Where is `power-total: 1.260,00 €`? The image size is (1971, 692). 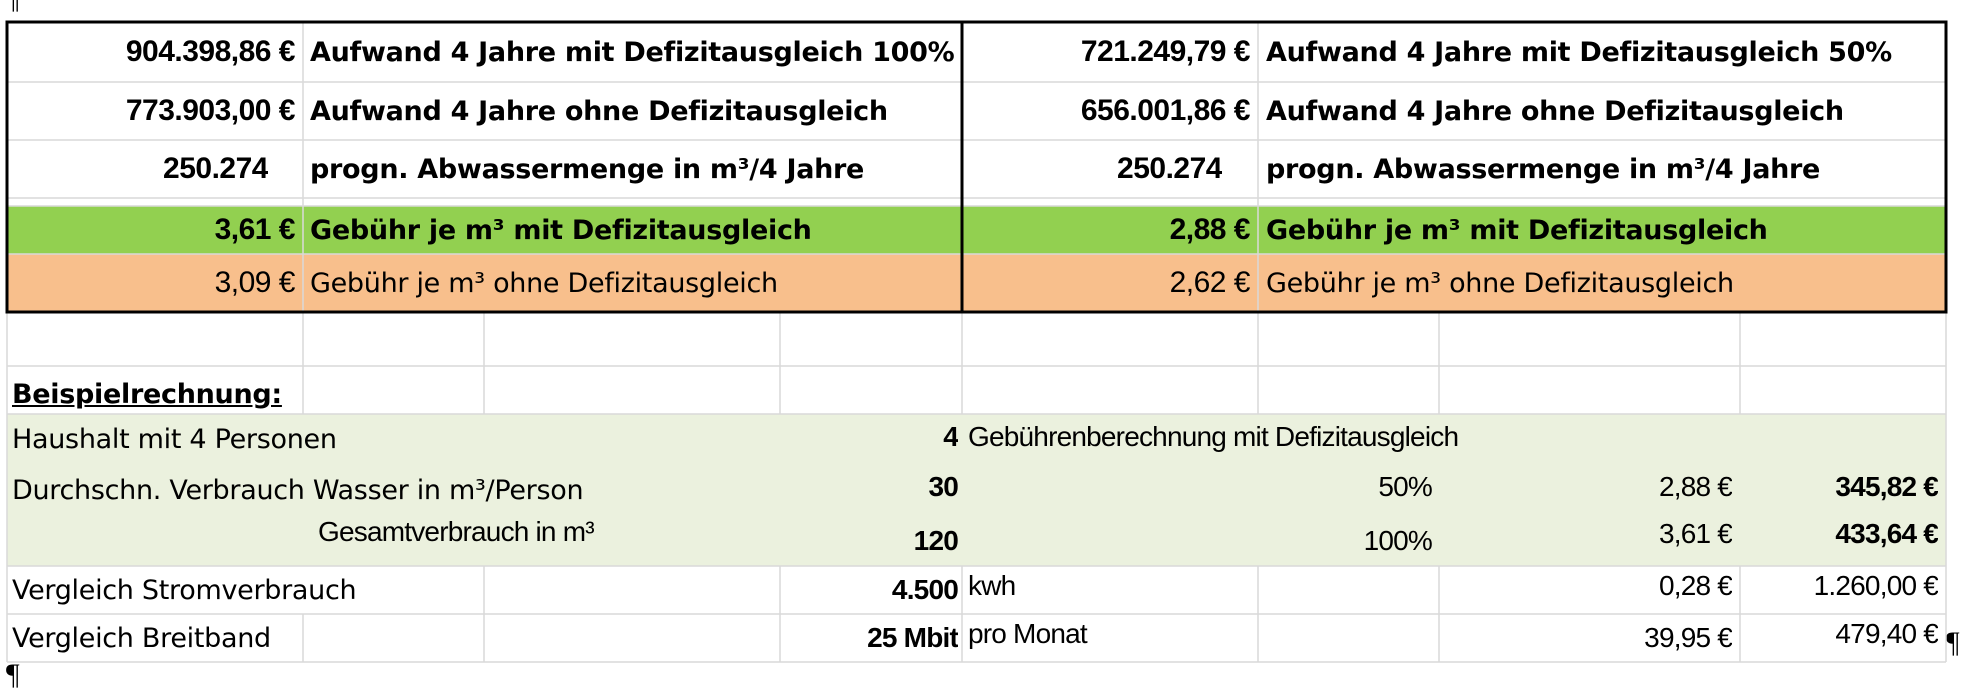 power-total: 1.260,00 € is located at coordinates (1875, 585).